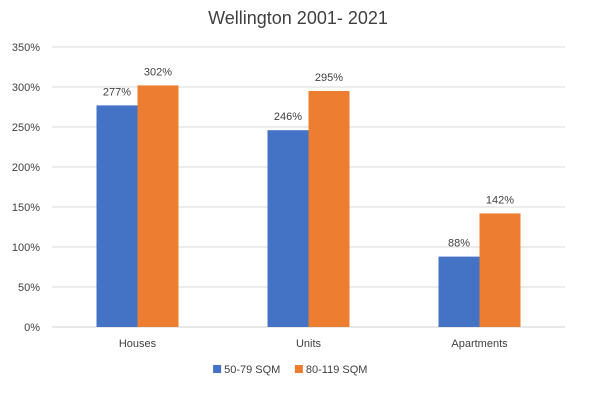  Describe the element at coordinates (26, 208) in the screenshot. I see `y-tick-label: 150%` at that location.